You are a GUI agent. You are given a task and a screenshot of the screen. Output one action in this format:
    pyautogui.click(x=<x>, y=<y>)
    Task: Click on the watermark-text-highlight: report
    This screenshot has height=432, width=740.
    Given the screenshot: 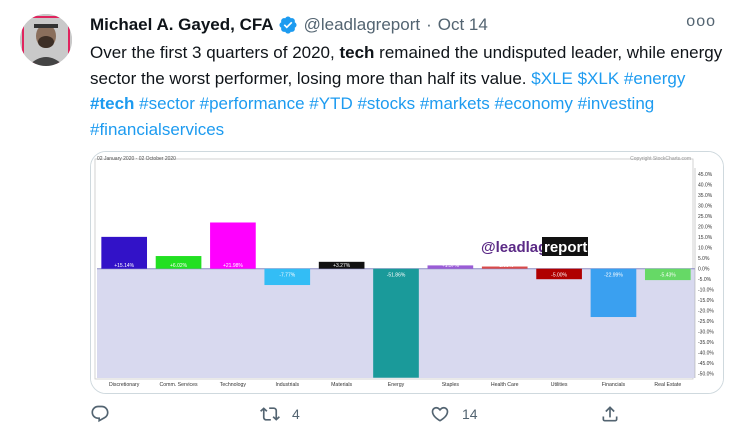 What is the action you would take?
    pyautogui.click(x=565, y=247)
    